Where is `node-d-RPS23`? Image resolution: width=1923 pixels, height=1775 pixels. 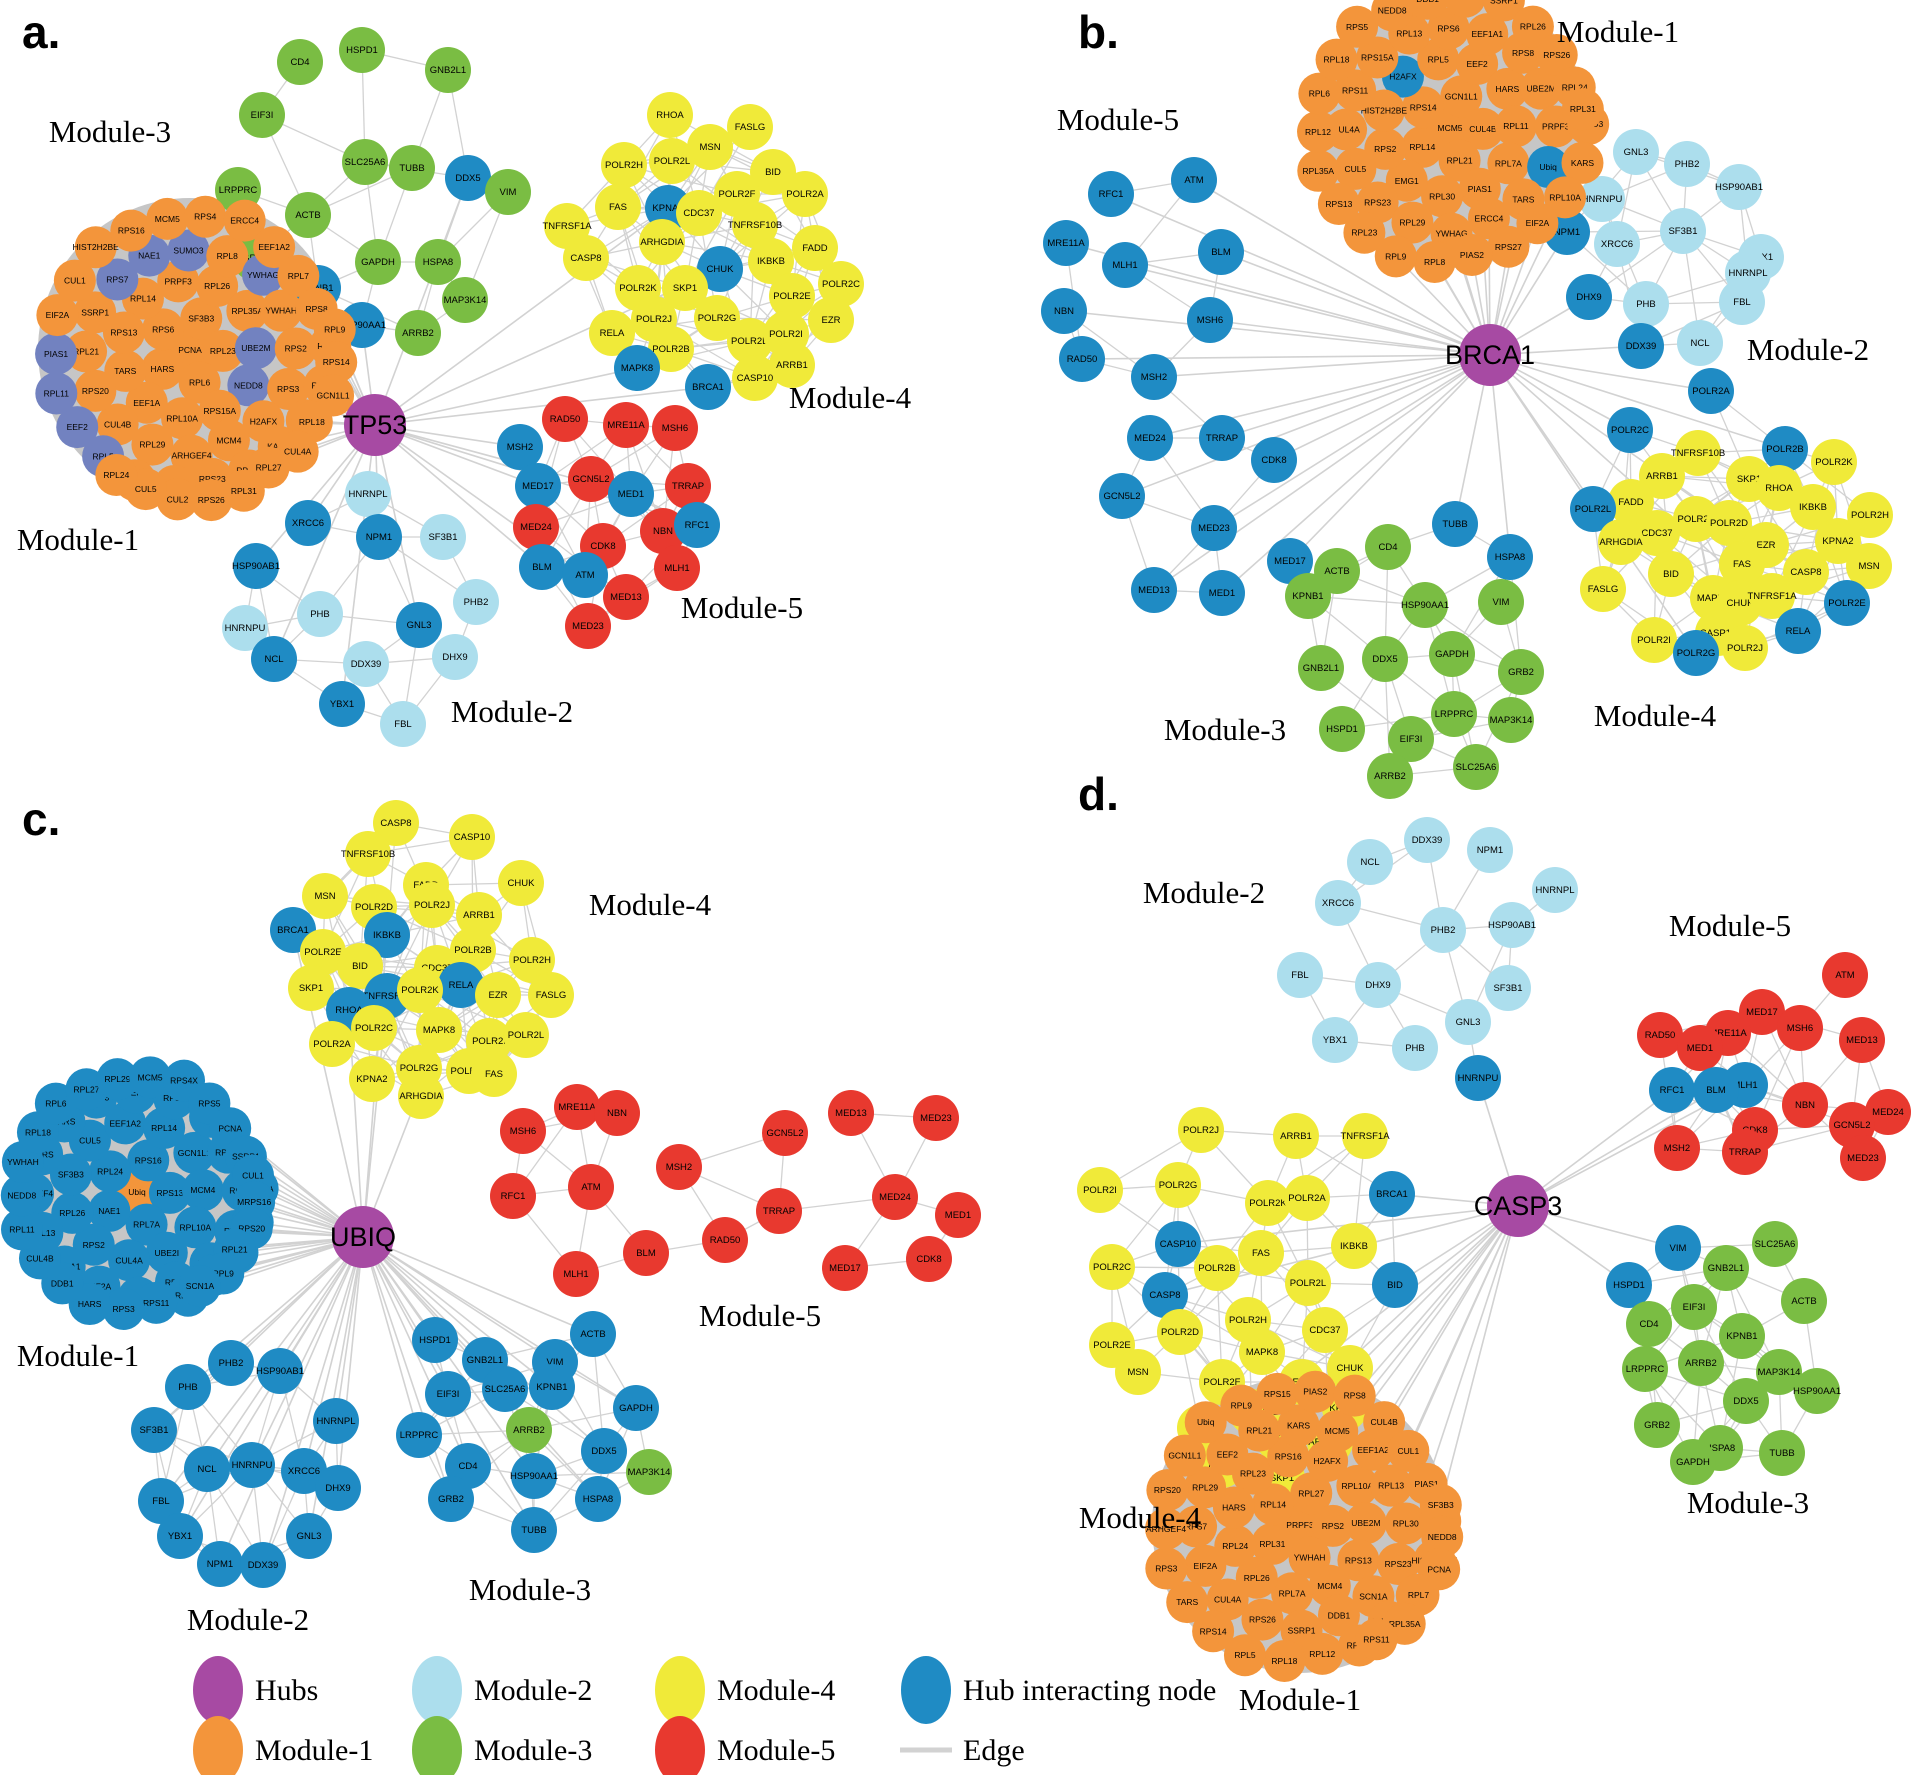 node-d-RPS23 is located at coordinates (1398, 1563).